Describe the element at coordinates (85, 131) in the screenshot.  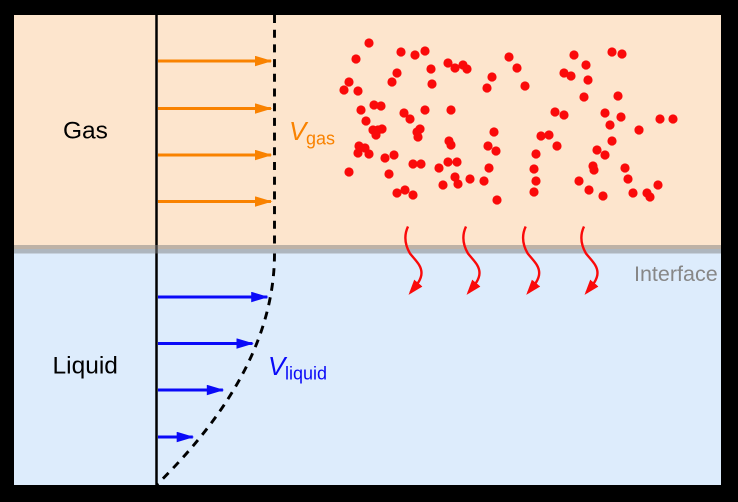
I see `svg-text: Gas` at that location.